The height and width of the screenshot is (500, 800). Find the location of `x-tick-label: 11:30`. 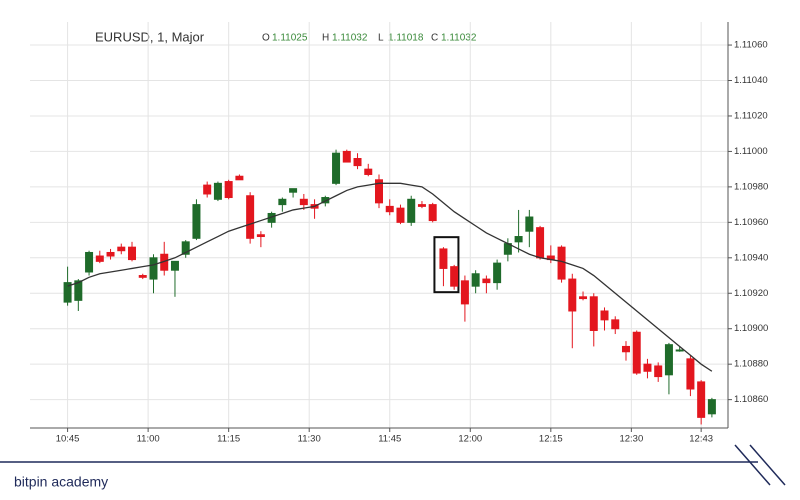

x-tick-label: 11:30 is located at coordinates (309, 439).